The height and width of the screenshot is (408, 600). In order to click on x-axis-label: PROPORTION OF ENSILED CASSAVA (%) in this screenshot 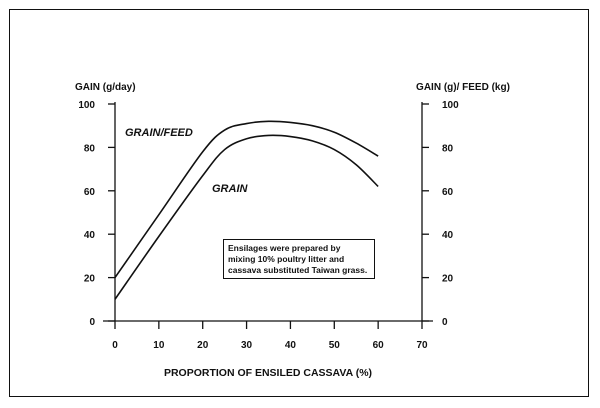, I will do `click(268, 373)`.